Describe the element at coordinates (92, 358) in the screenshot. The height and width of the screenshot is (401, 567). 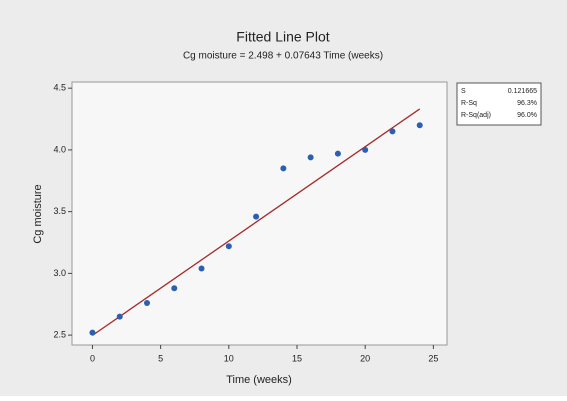
I see `x-tick-label: 0` at that location.